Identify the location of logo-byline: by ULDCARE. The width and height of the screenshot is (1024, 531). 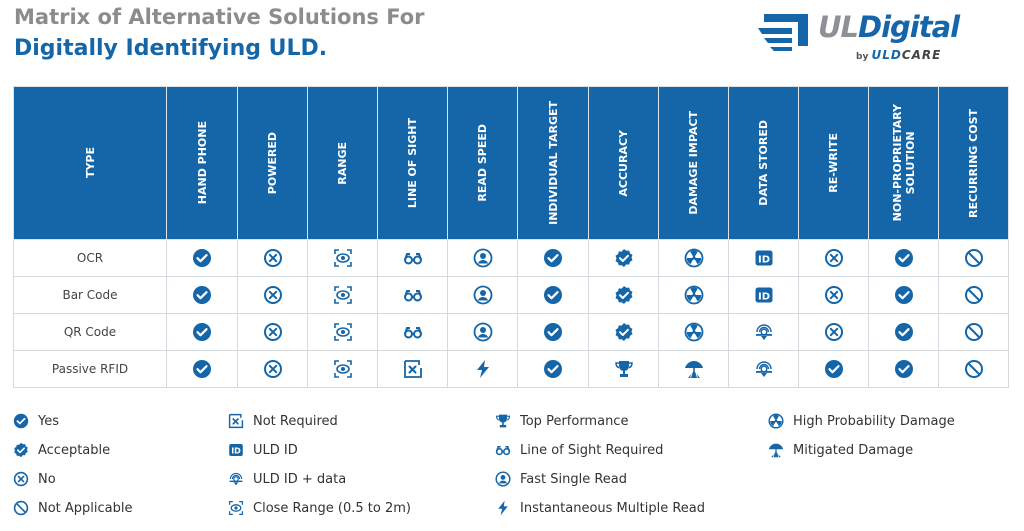
(899, 55).